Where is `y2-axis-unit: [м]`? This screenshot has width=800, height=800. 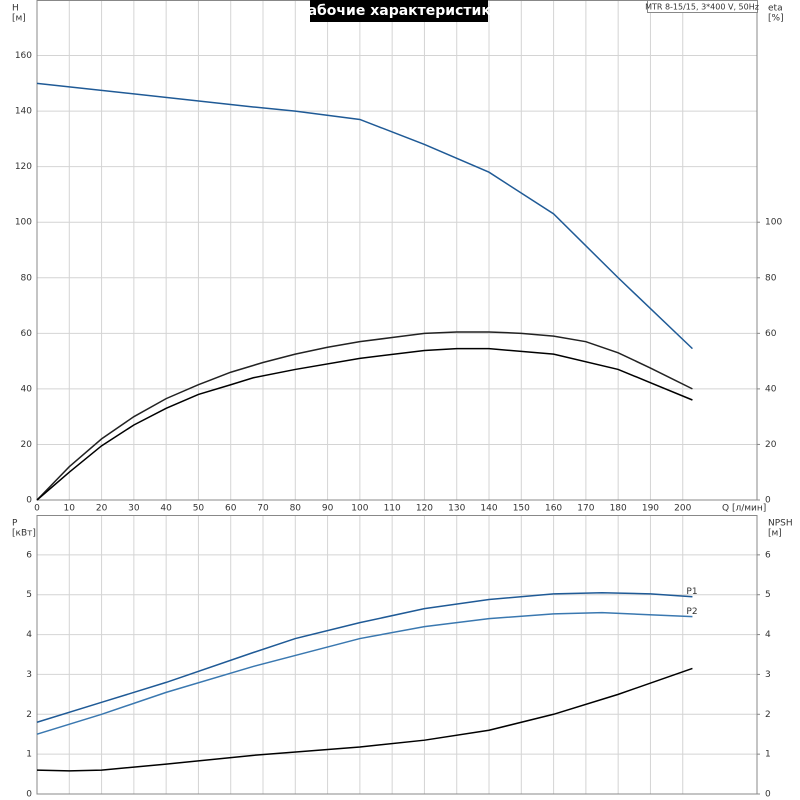 y2-axis-unit: [м] is located at coordinates (775, 534).